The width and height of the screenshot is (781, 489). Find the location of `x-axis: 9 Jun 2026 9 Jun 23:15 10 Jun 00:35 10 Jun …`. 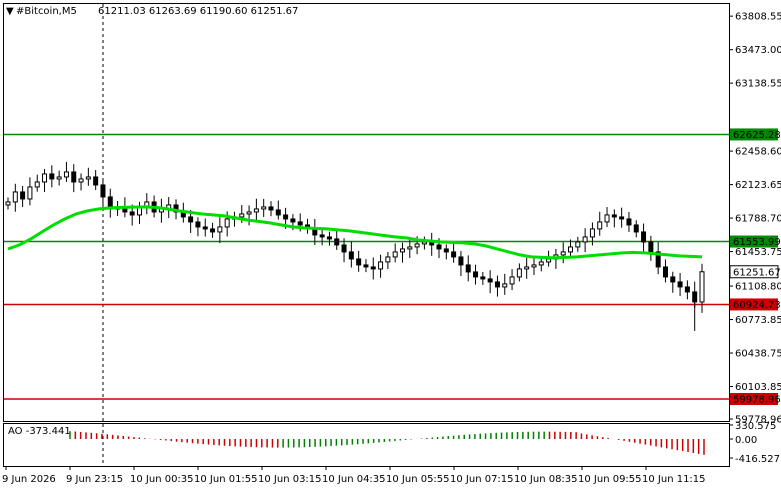

x-axis: 9 Jun 2026 9 Jun 23:15 10 Jun 00:35 10 Jun … is located at coordinates (354, 475).